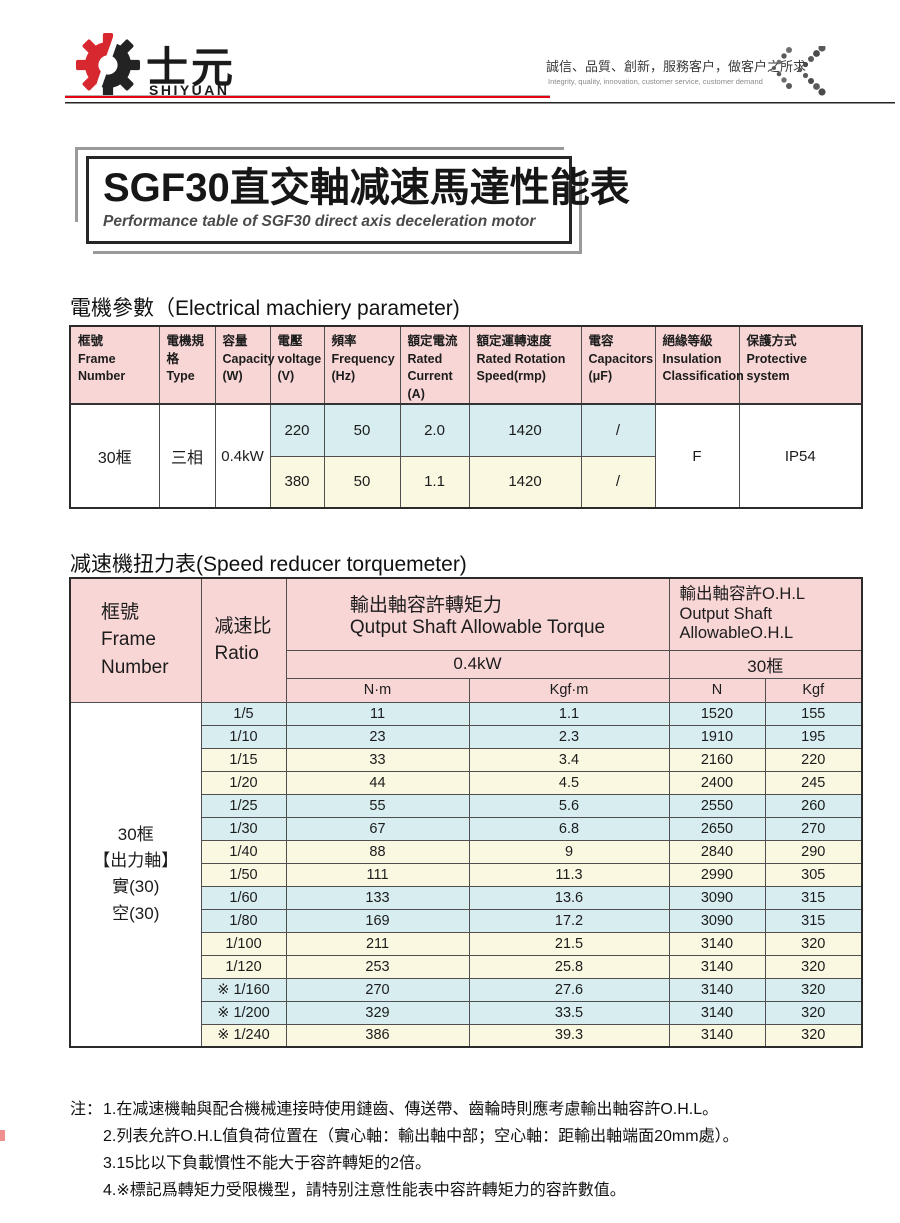  Describe the element at coordinates (800, 365) in the screenshot. I see `motor-col-protection: 保護方式 Protective system` at that location.